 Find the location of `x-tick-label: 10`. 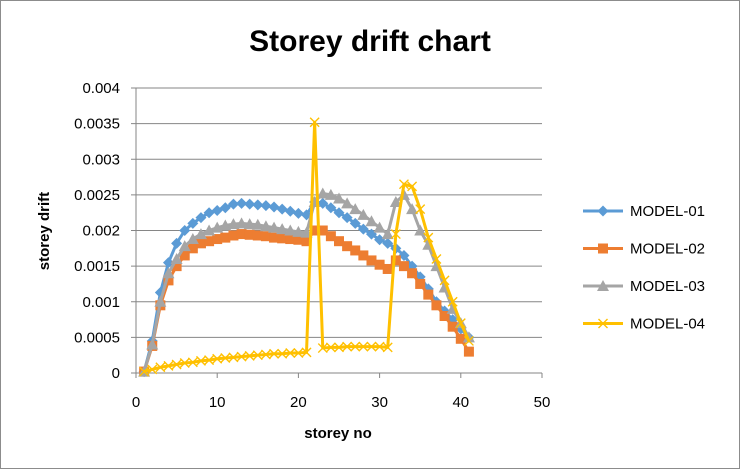

x-tick-label: 10 is located at coordinates (217, 402).